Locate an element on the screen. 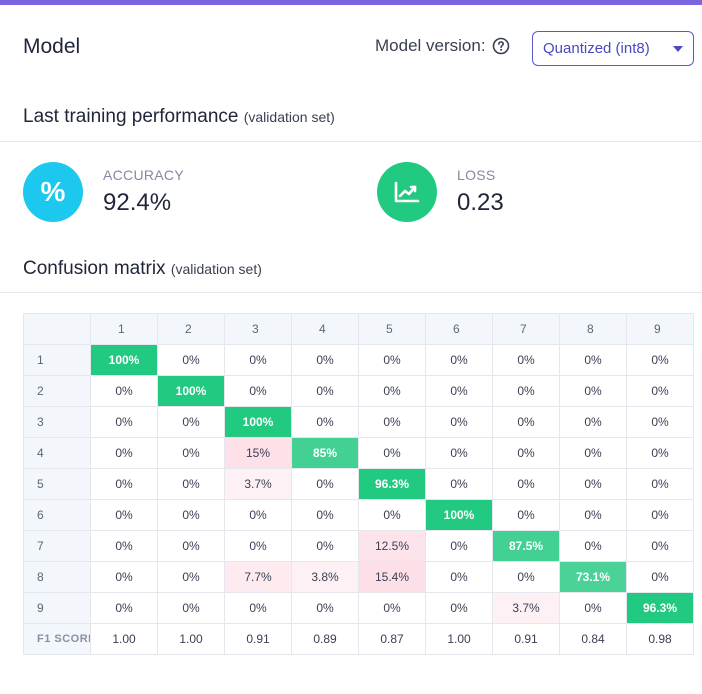 This screenshot has width=702, height=694. matrix-column-header: 1 is located at coordinates (124, 329).